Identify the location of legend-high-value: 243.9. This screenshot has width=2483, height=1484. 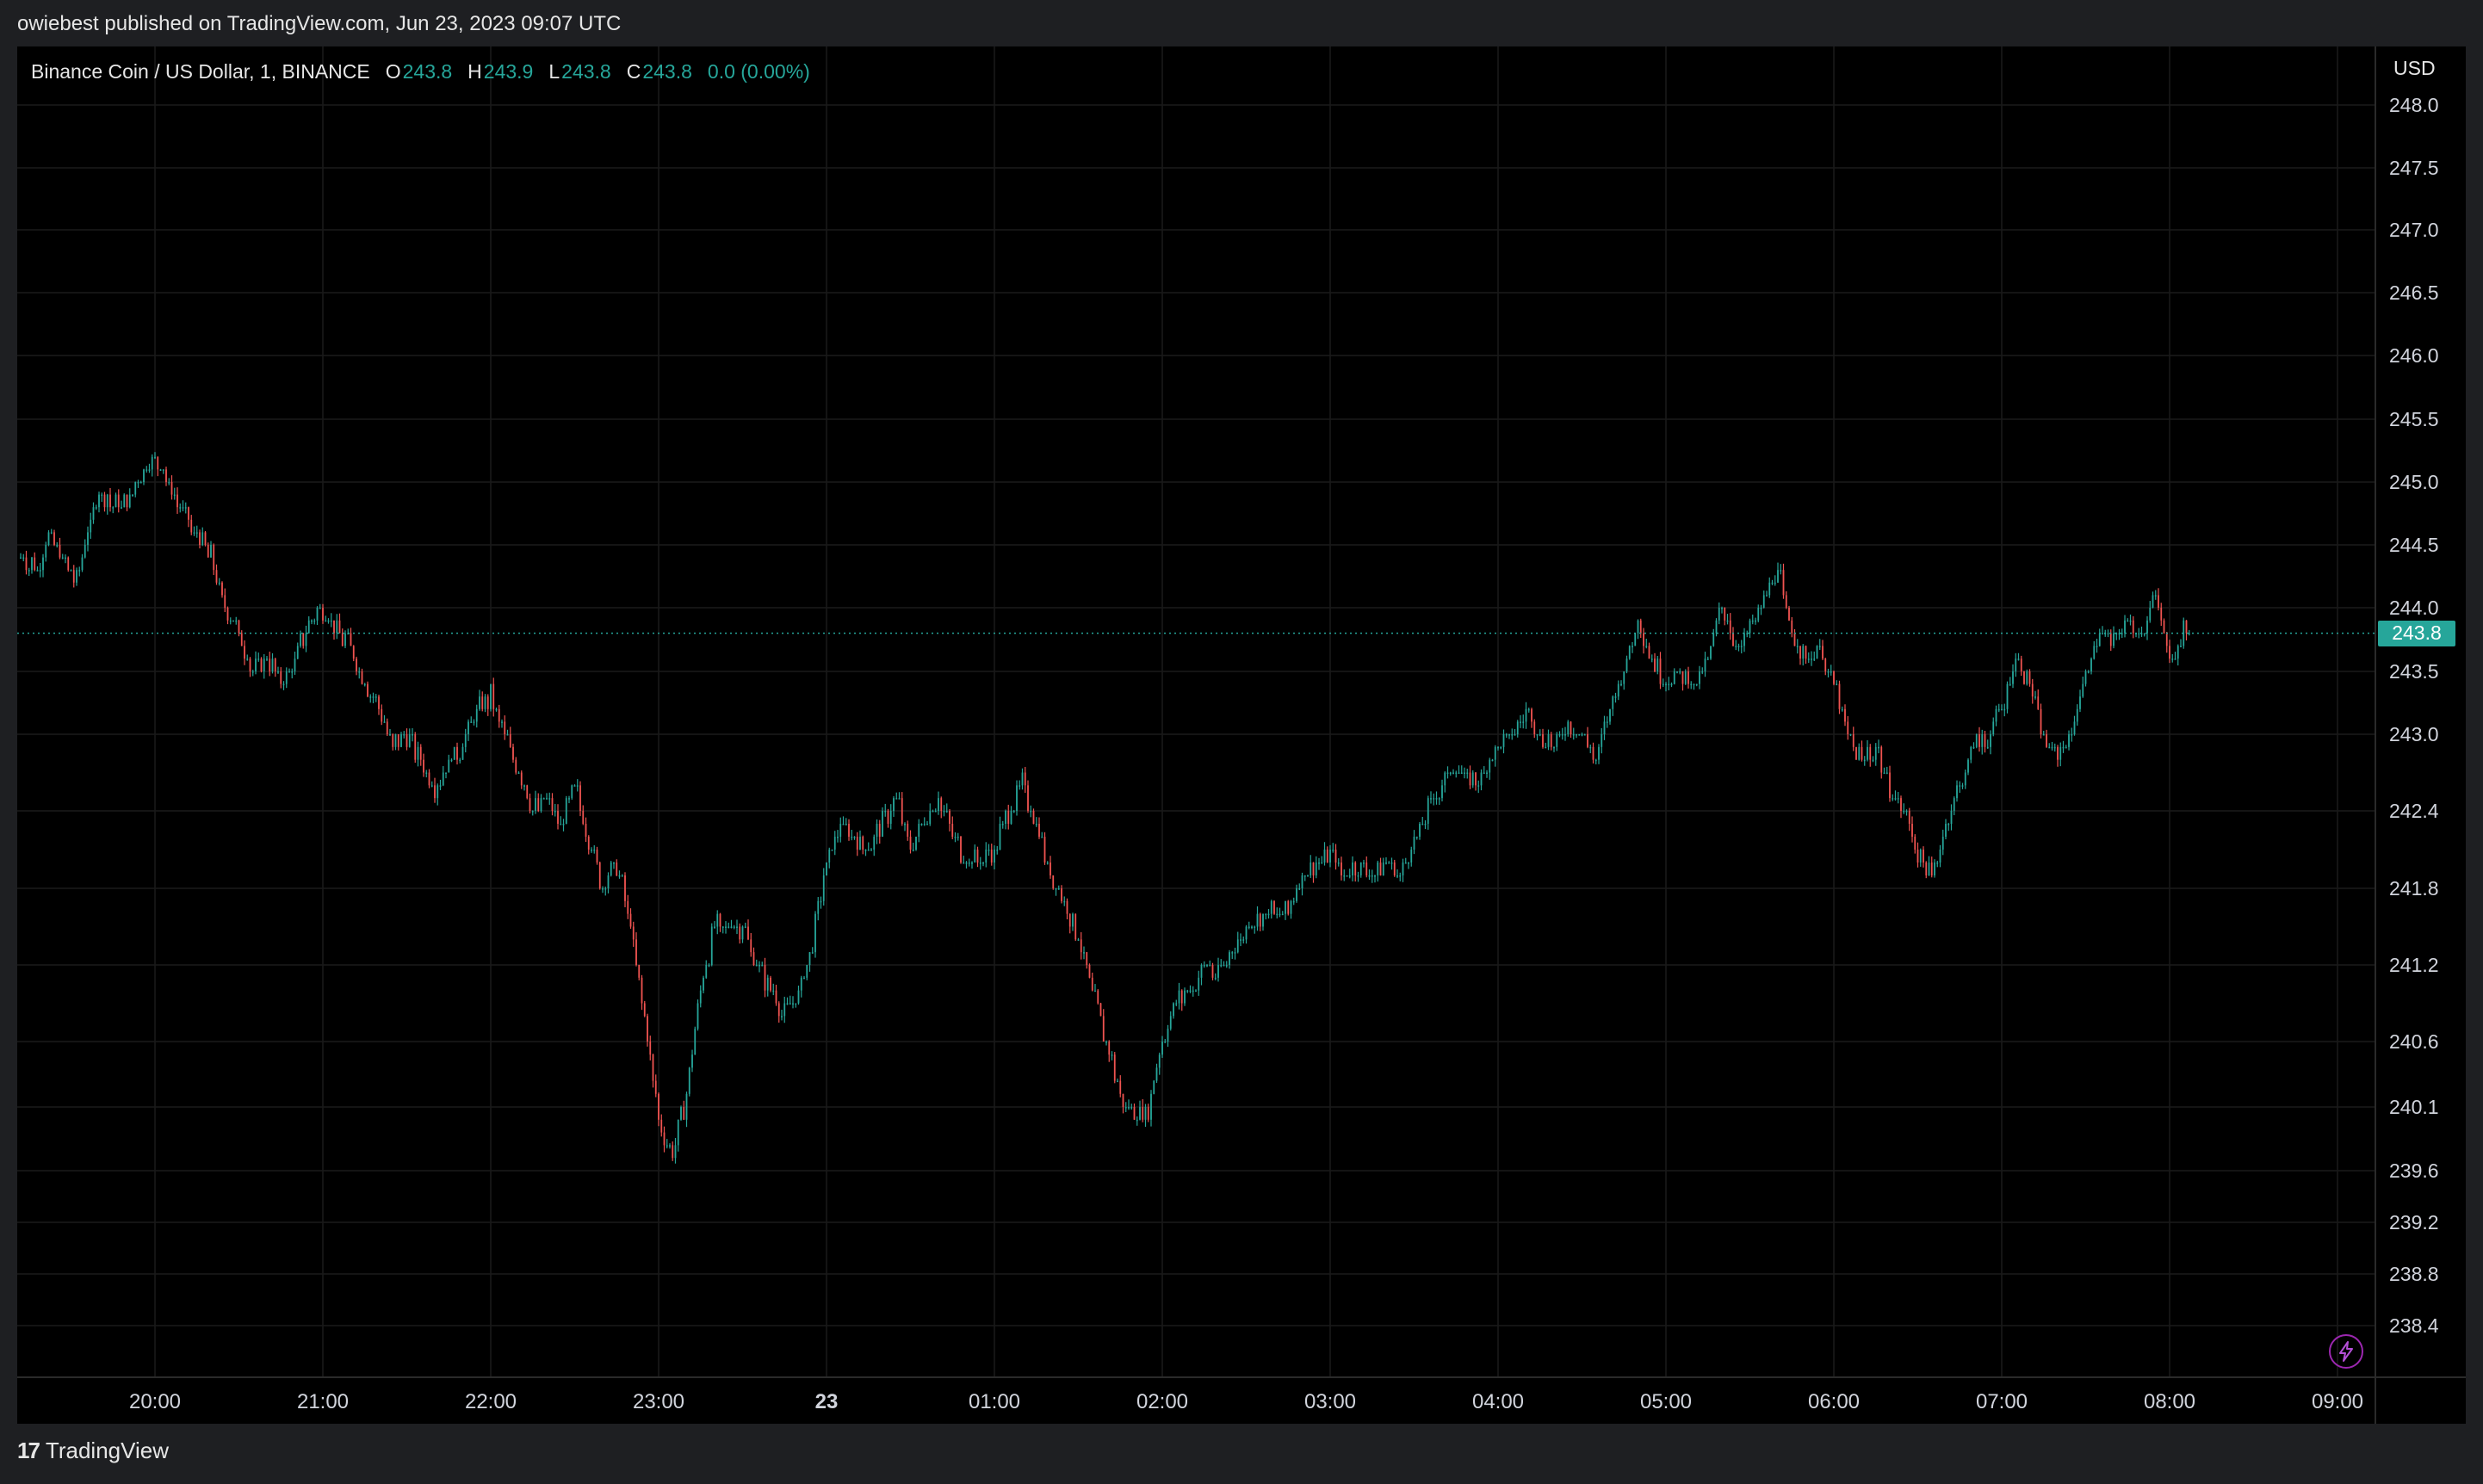
(508, 71).